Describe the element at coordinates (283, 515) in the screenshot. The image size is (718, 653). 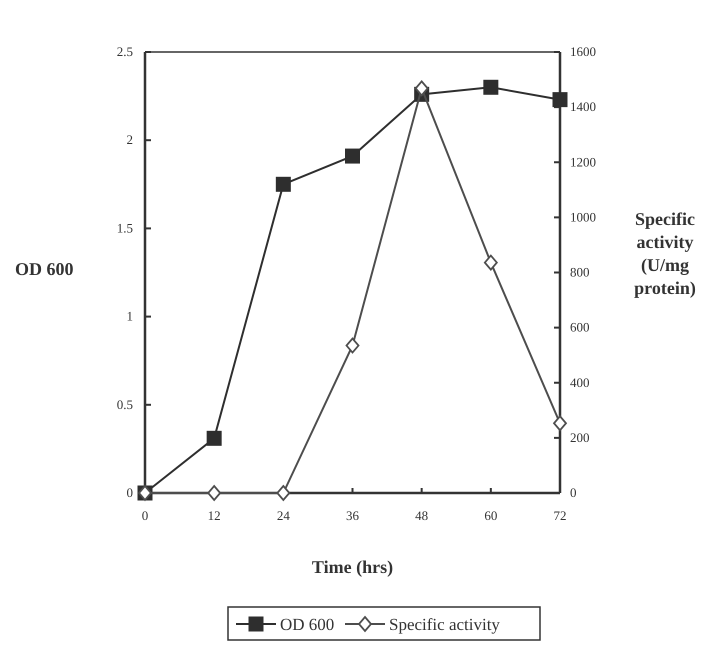
I see `x-tick-label: 24` at that location.